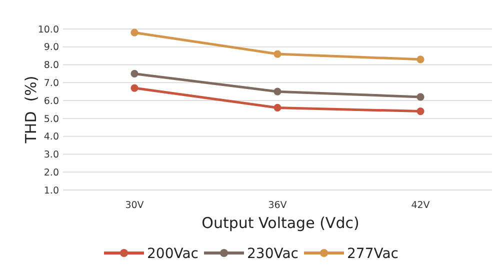  Describe the element at coordinates (51, 137) in the screenshot. I see `y-tick-label: 4.0` at that location.